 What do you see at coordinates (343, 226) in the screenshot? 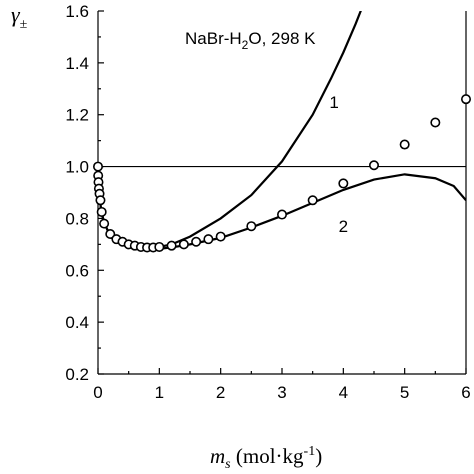
I see `curve-label-2: 2` at bounding box center [343, 226].